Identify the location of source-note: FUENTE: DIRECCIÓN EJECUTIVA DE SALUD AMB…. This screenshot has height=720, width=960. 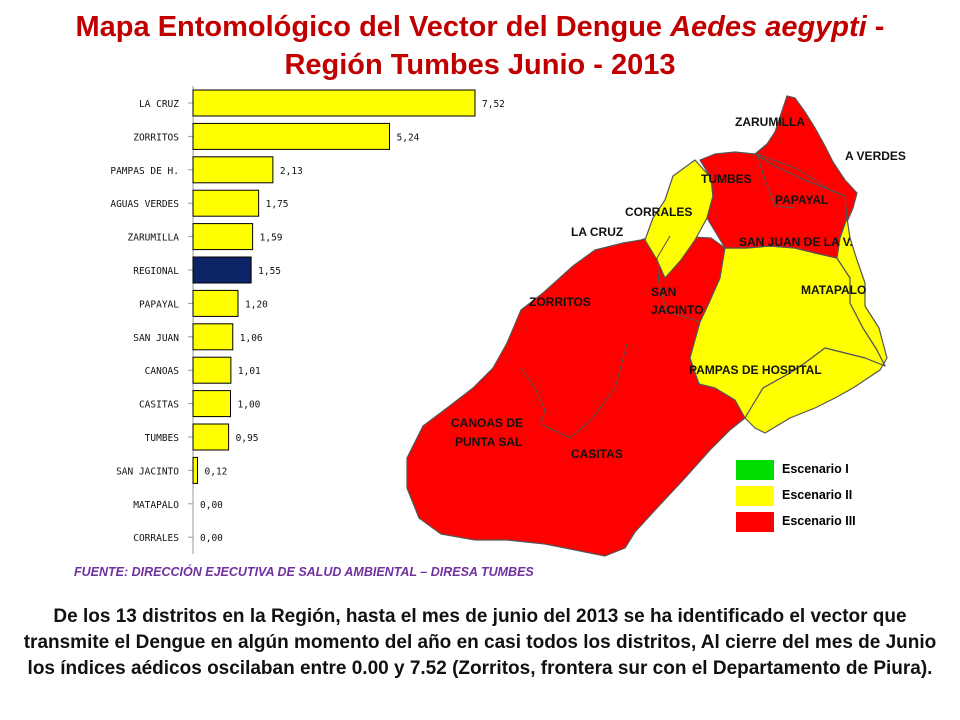
(304, 572).